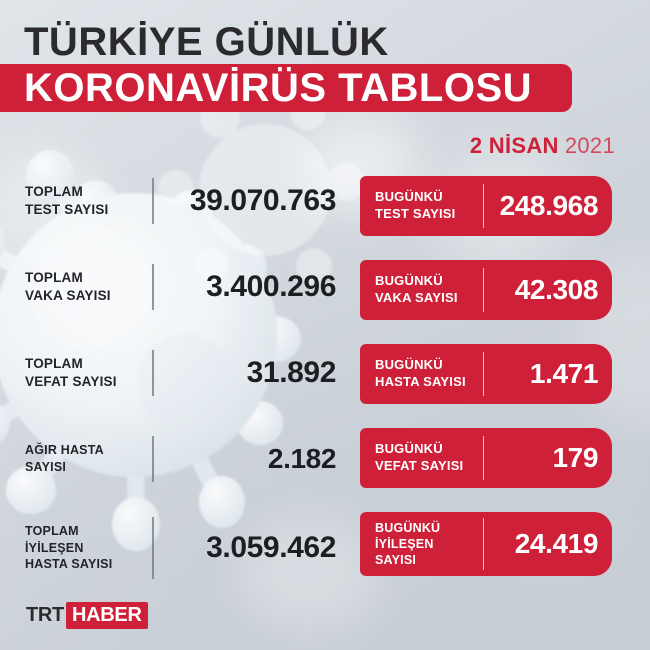 The width and height of the screenshot is (650, 650). I want to click on daily-card-label: BUGÜNKÜ VAKA SAYISI, so click(426, 290).